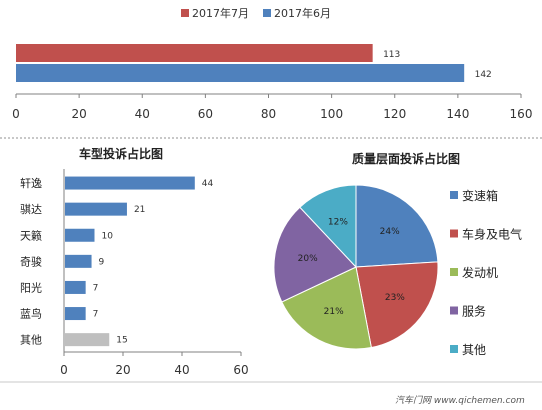 The height and width of the screenshot is (410, 542). What do you see at coordinates (31, 209) in the screenshot?
I see `category-label: 骐达` at bounding box center [31, 209].